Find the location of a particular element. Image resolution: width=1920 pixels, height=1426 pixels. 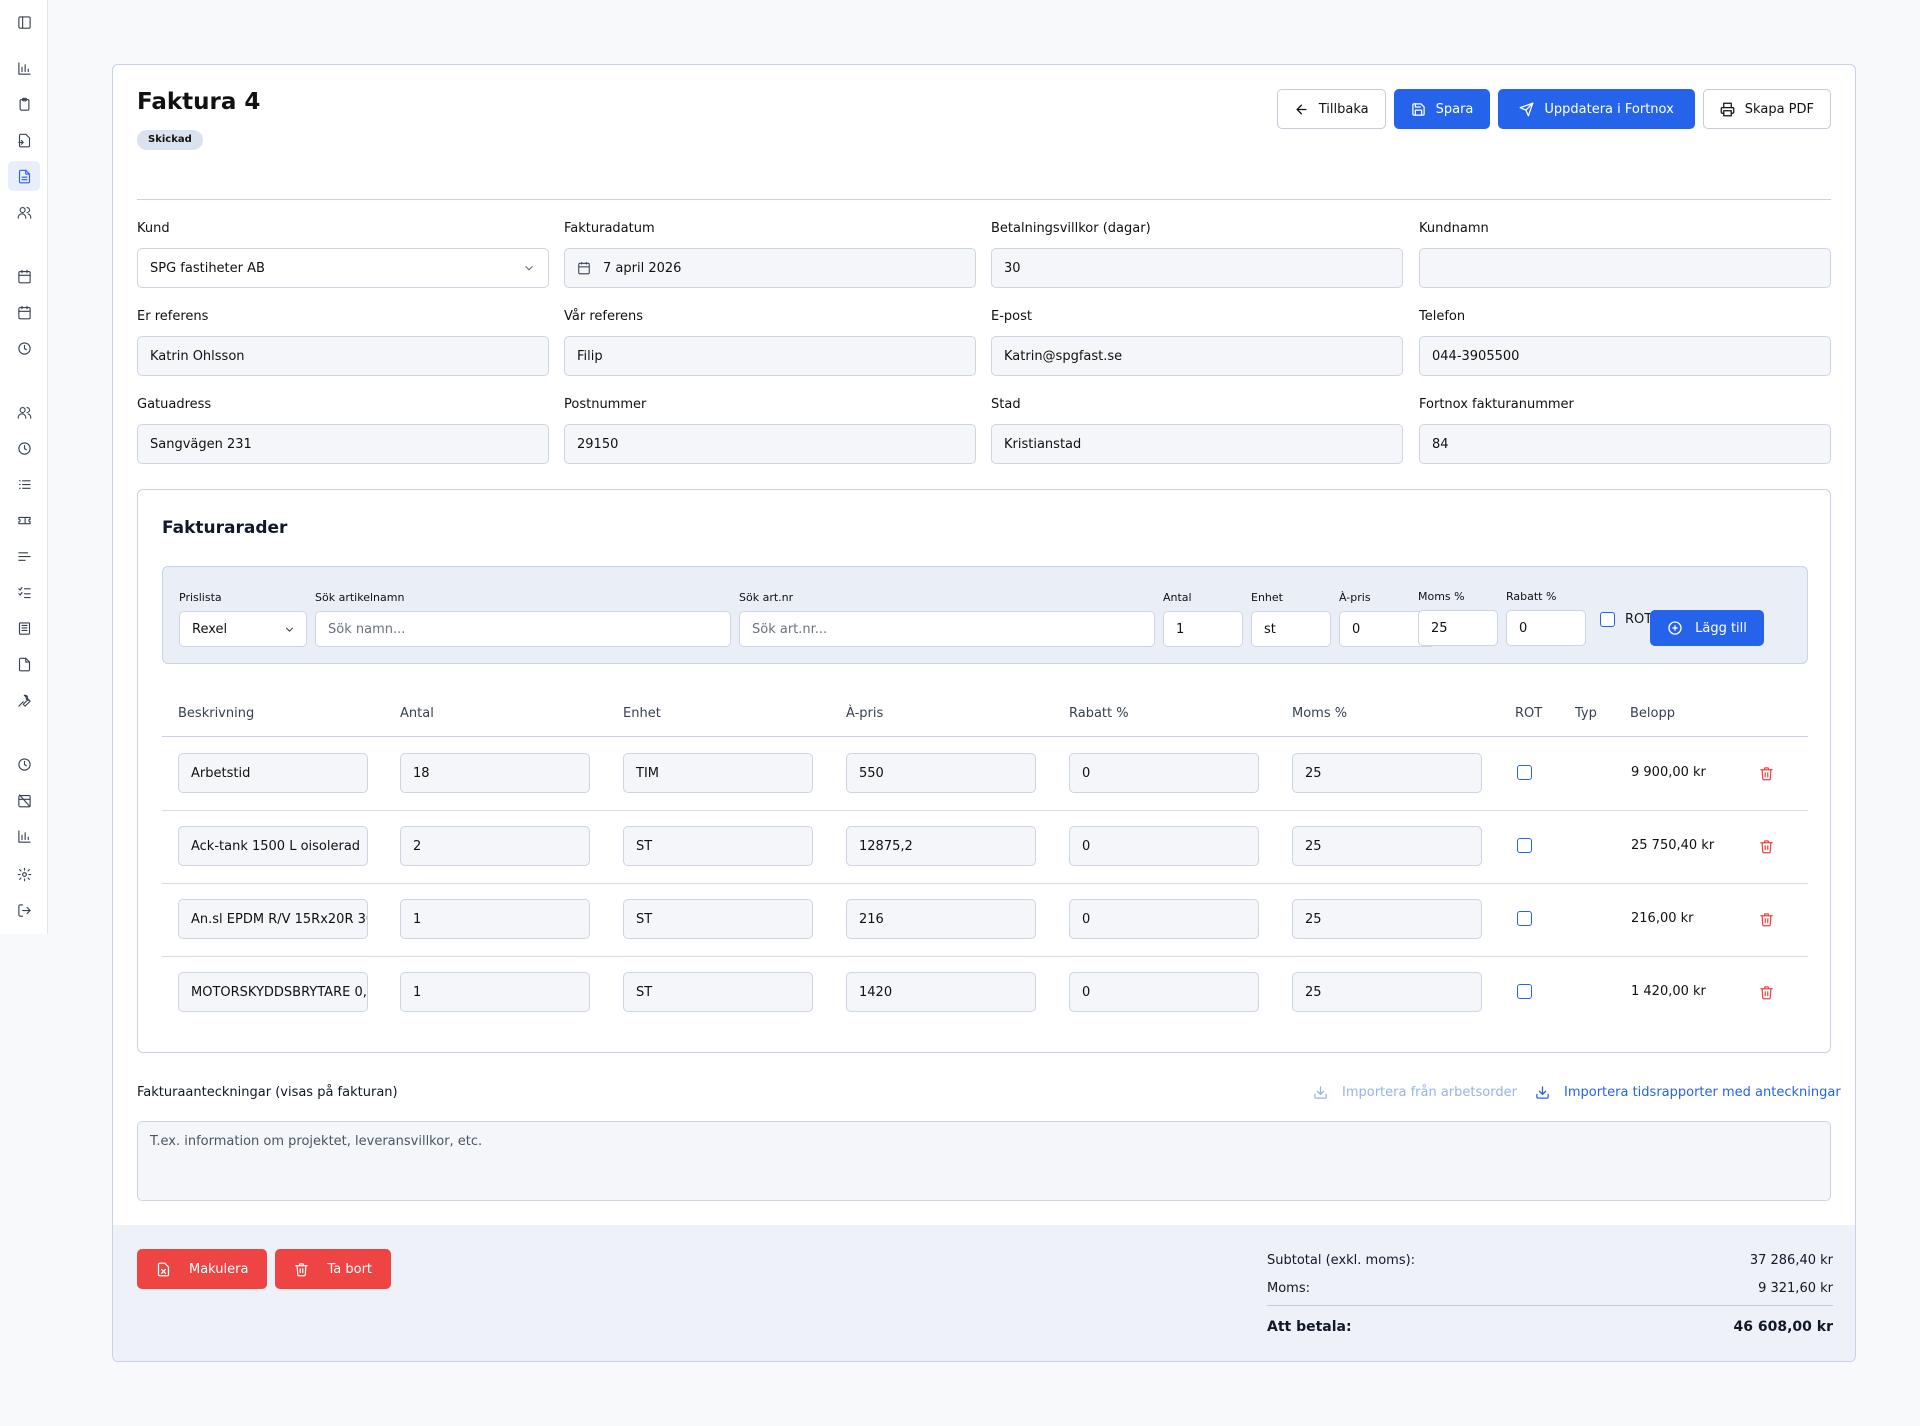

er-referens-field: Katrin Ohlsson is located at coordinates (343, 356).